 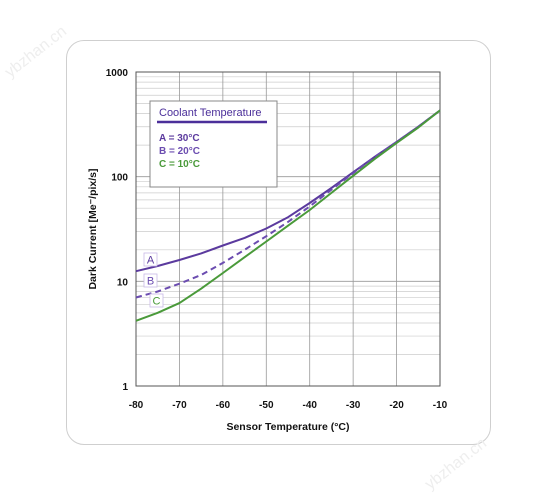 I want to click on y-axis-title: Dark Current [Me⁻/pix/s], so click(x=93, y=228).